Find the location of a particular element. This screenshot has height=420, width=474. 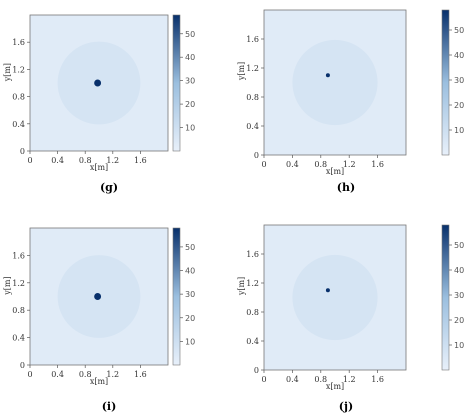

panel-caption: (j) is located at coordinates (346, 406).